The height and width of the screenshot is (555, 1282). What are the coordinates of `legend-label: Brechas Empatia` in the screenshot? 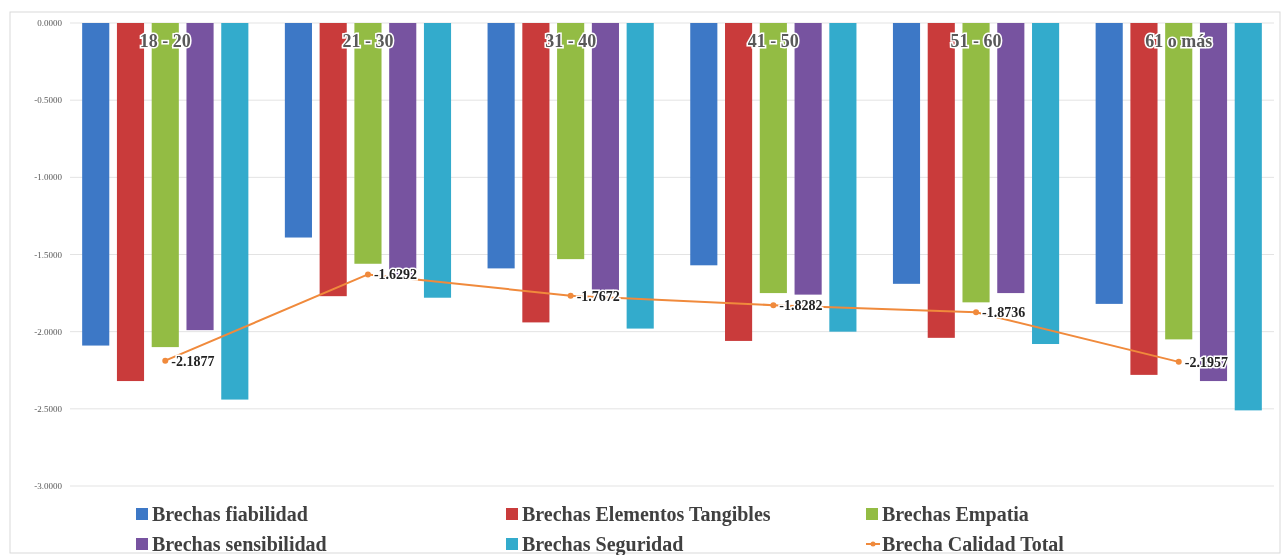 It's located at (955, 514).